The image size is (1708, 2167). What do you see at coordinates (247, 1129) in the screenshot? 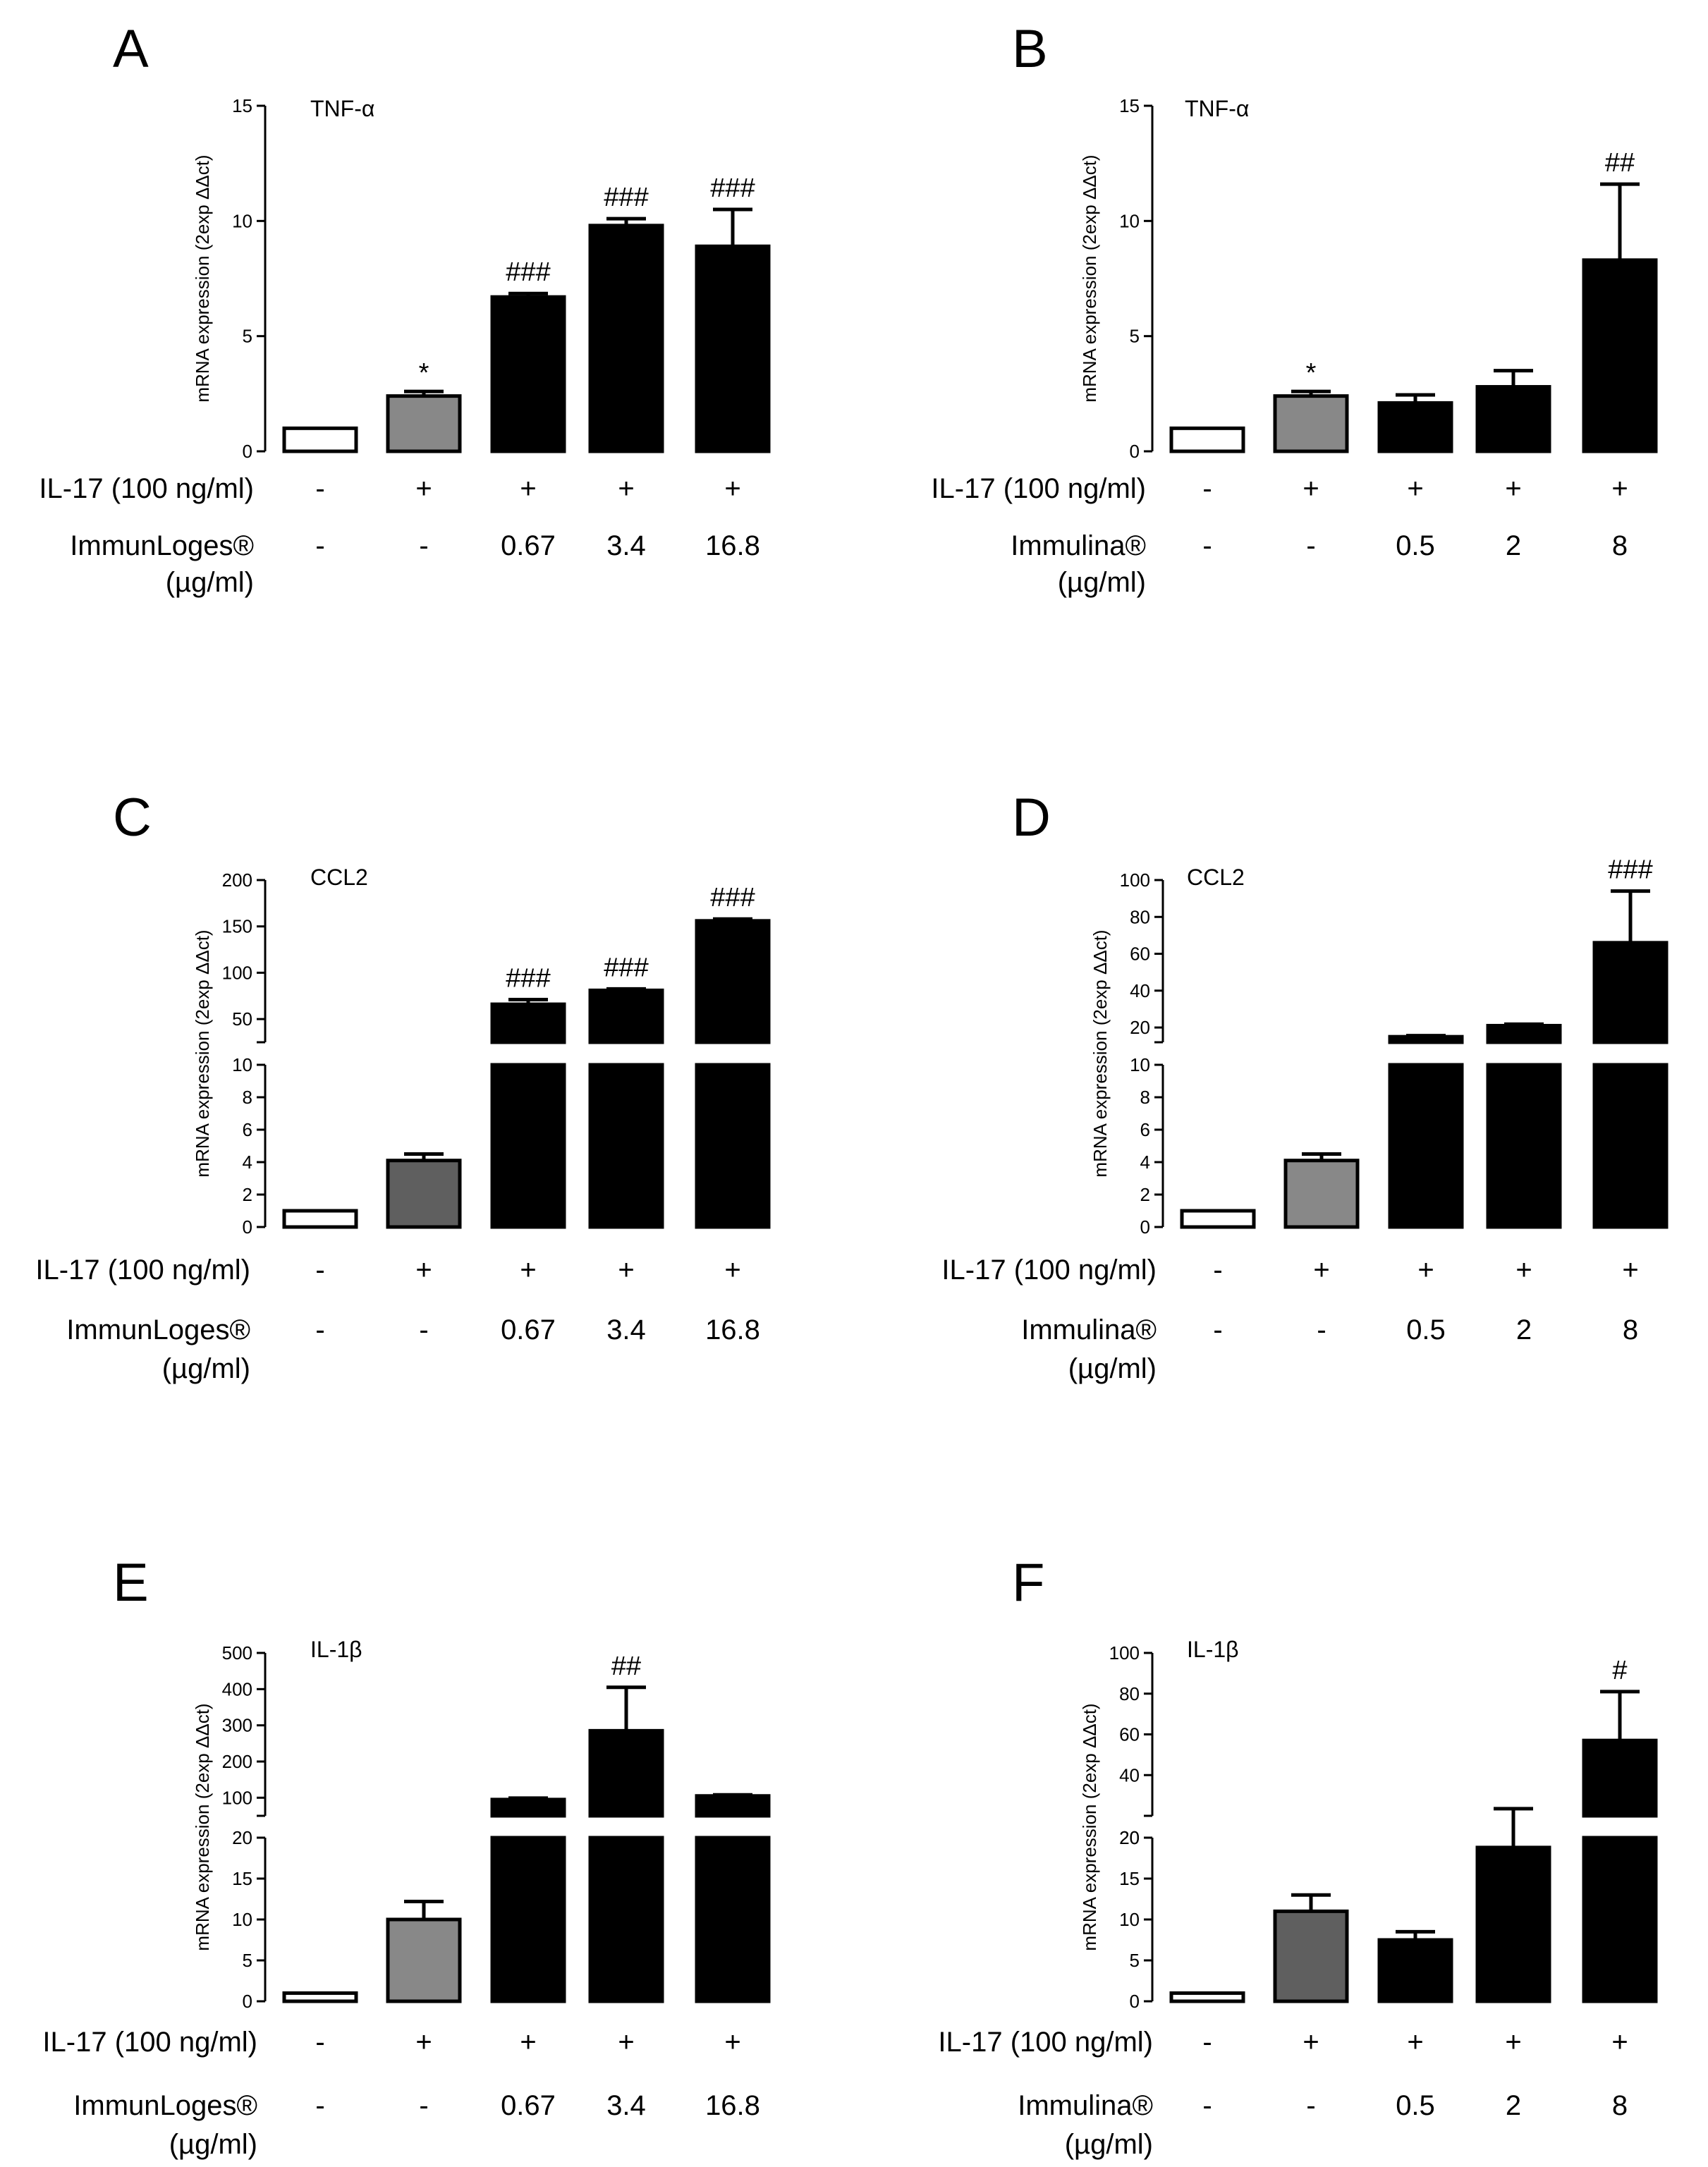
I see `y-tick-label: 6` at bounding box center [247, 1129].